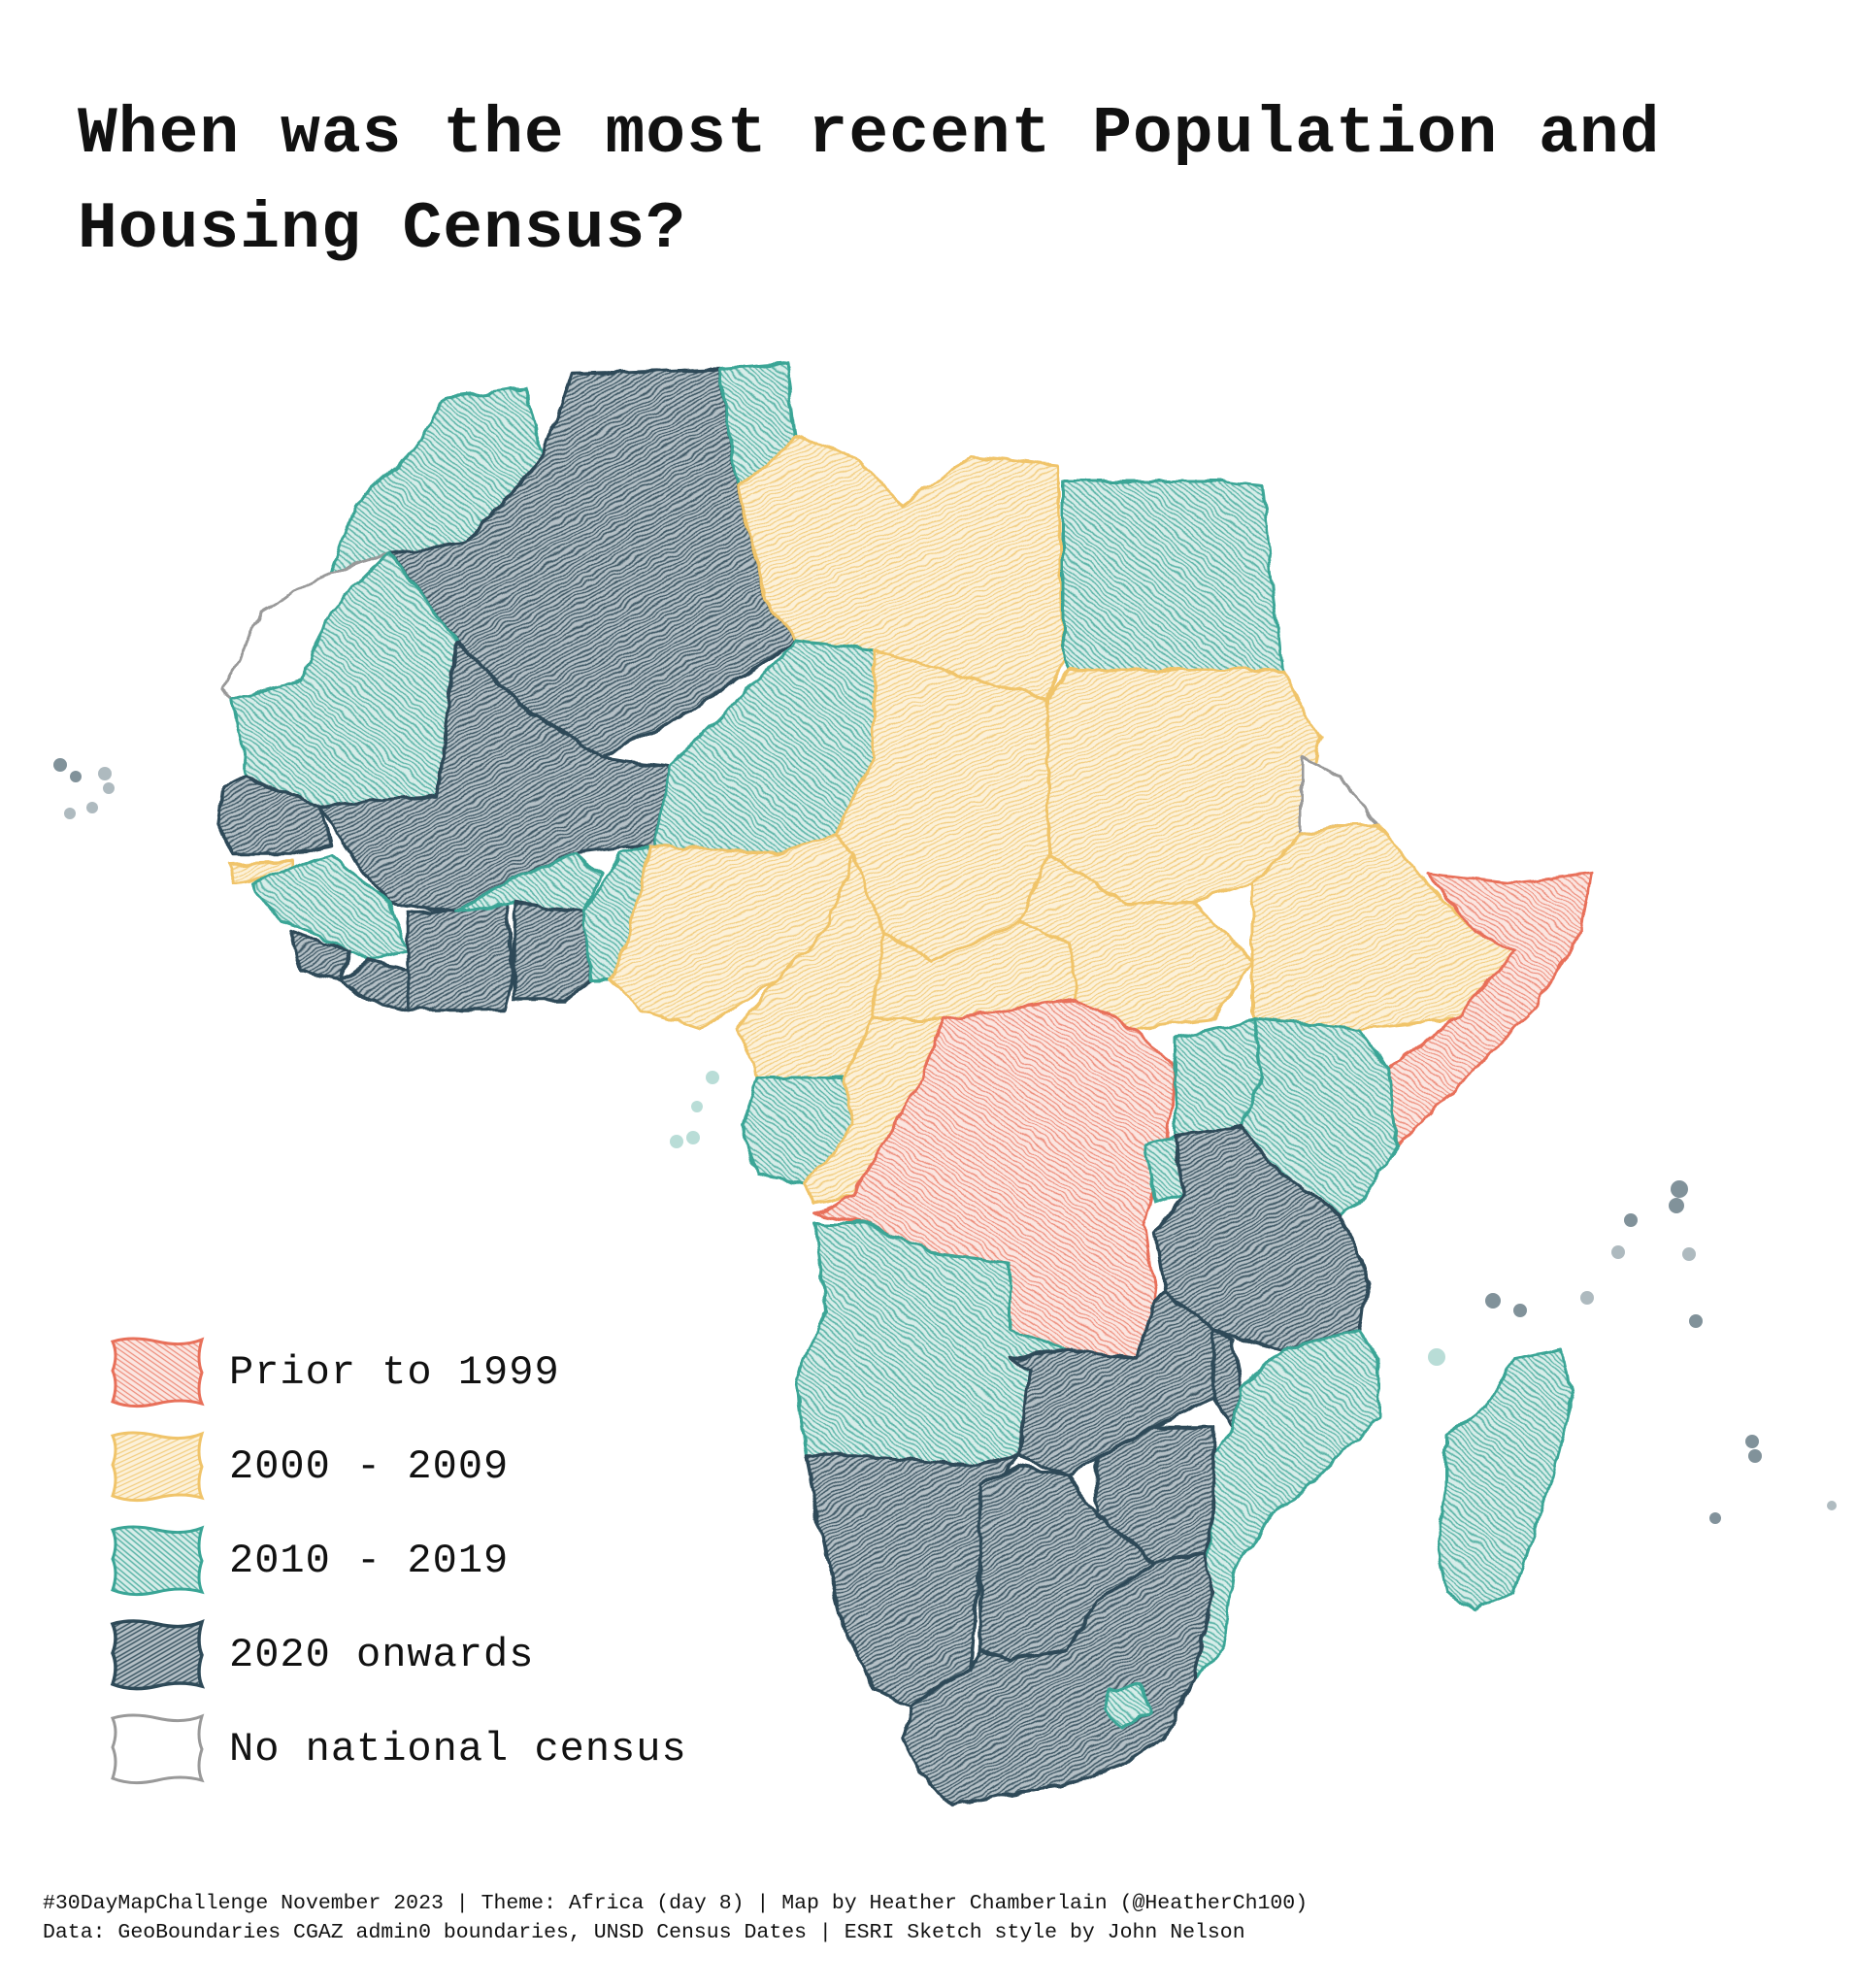  What do you see at coordinates (458, 1750) in the screenshot?
I see `legend-label: No national census` at bounding box center [458, 1750].